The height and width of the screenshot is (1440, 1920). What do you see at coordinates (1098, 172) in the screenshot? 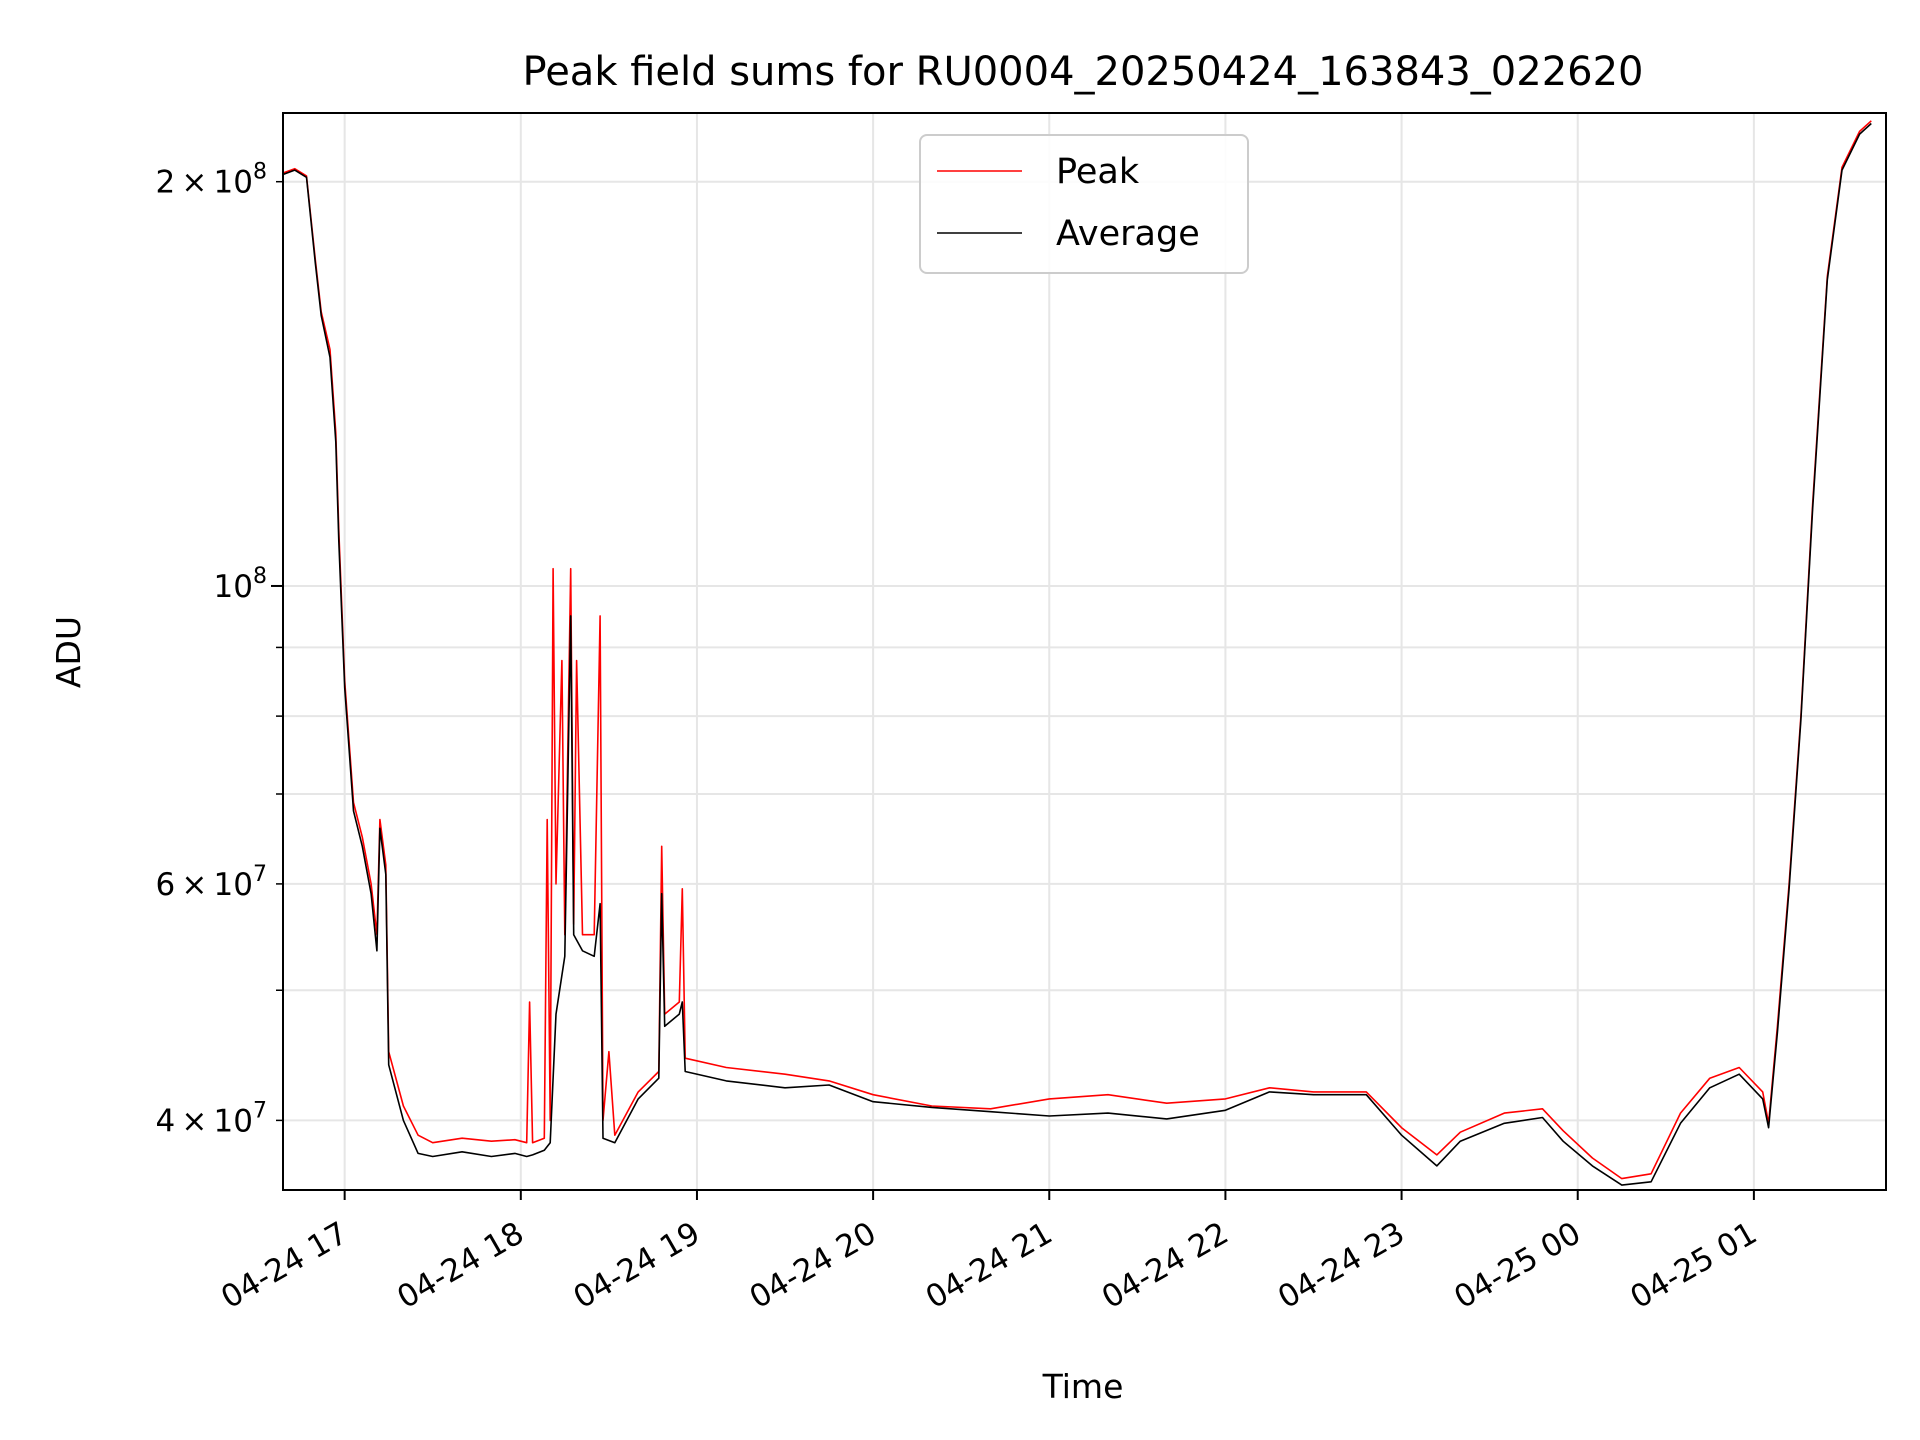
I see `legend-label-peak: Peak` at bounding box center [1098, 172].